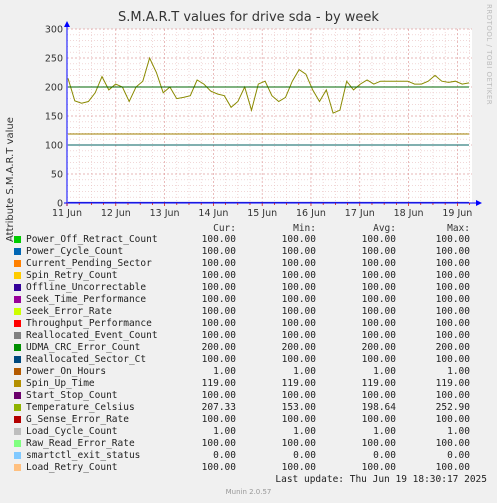 This screenshot has width=497, height=503. I want to click on x-axis-arrow, so click(479, 203).